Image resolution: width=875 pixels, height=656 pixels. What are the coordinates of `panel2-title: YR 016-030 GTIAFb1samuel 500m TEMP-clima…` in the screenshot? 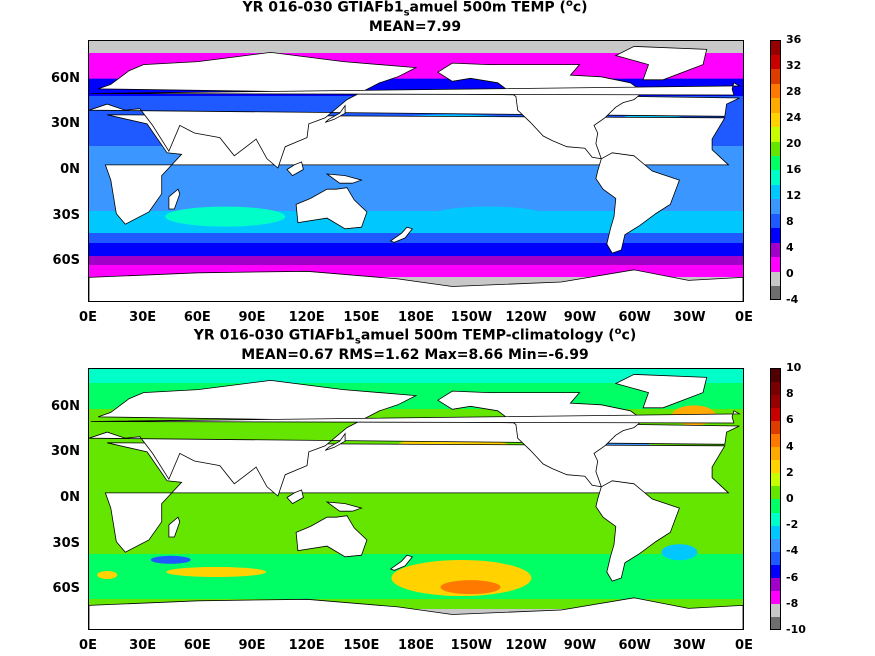 It's located at (415, 336).